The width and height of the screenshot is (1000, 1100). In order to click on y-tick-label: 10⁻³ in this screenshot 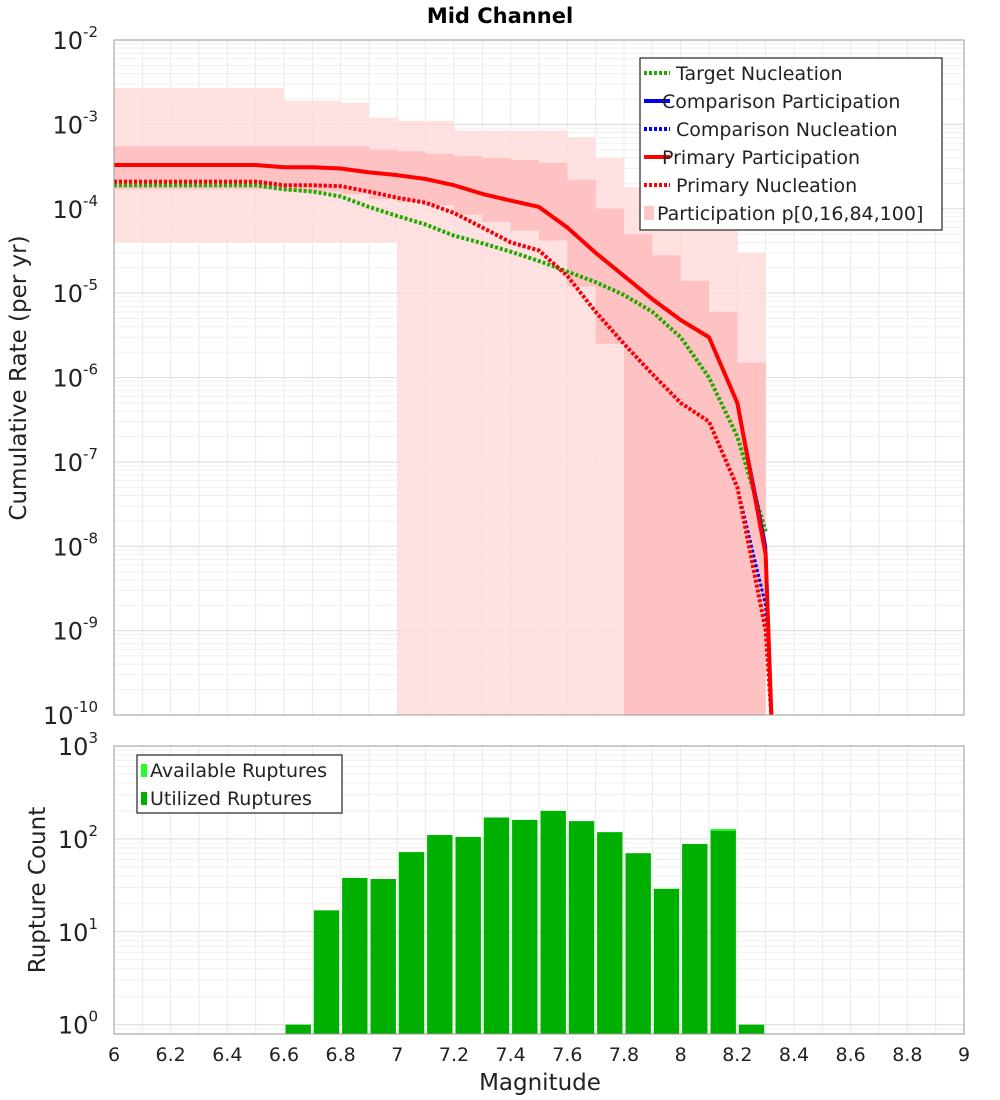, I will do `click(75, 123)`.